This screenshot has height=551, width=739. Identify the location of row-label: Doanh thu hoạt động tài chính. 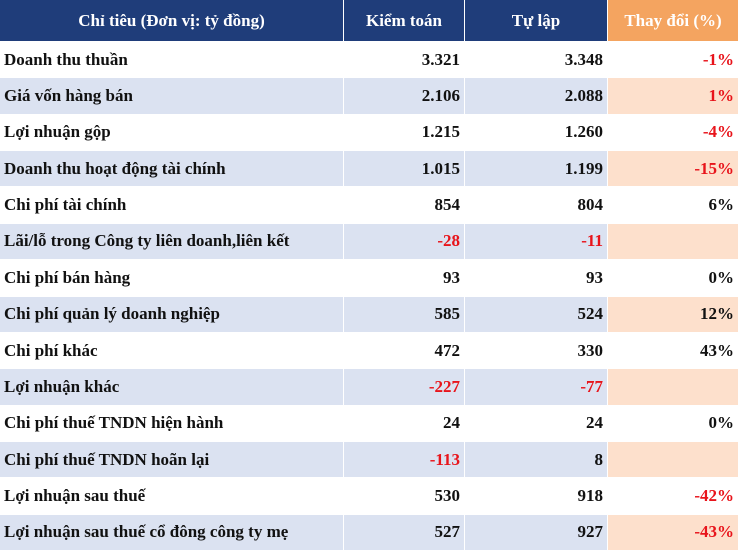
(172, 169).